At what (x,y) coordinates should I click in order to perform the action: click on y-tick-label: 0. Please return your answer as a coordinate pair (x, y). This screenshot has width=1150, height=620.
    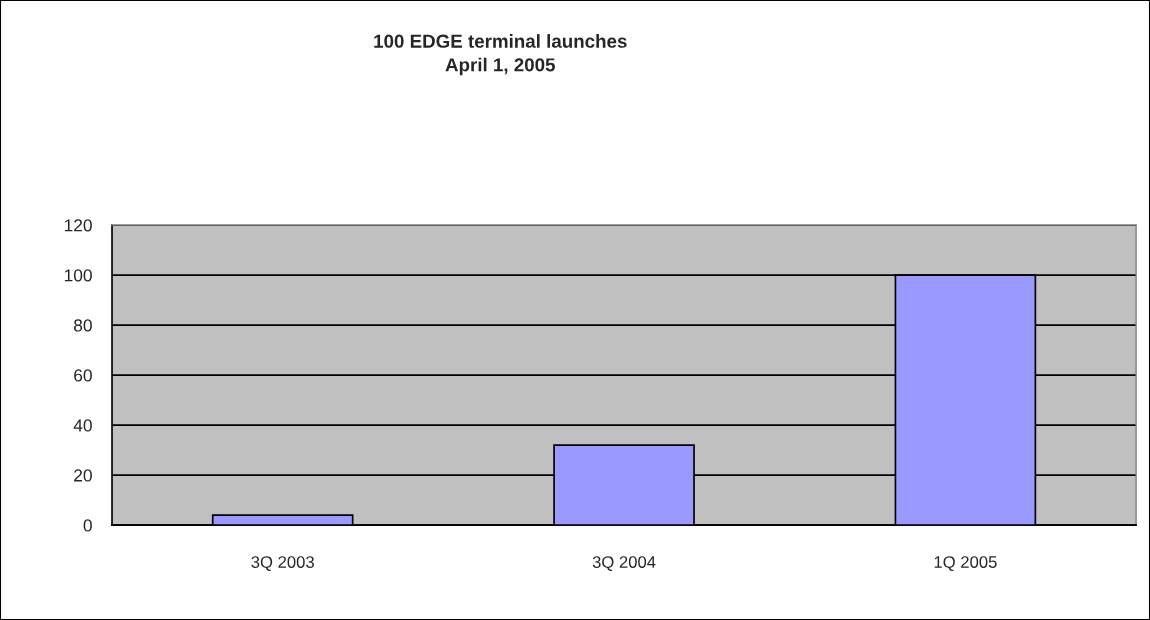
    Looking at the image, I should click on (87, 525).